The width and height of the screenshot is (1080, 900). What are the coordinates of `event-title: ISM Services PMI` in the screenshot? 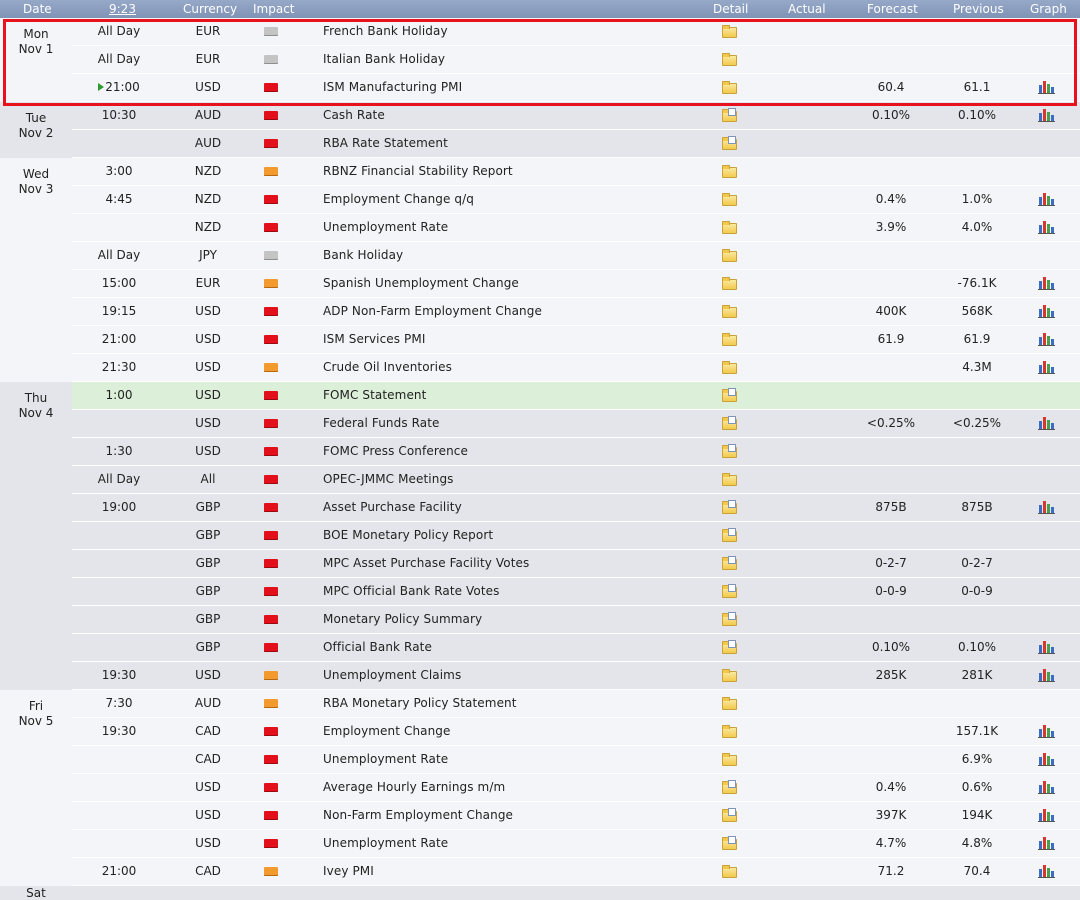 It's located at (374, 339).